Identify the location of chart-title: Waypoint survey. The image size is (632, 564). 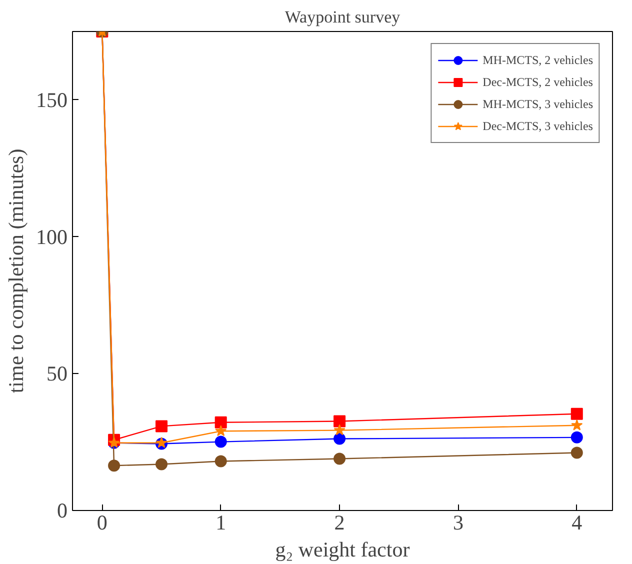
(342, 17).